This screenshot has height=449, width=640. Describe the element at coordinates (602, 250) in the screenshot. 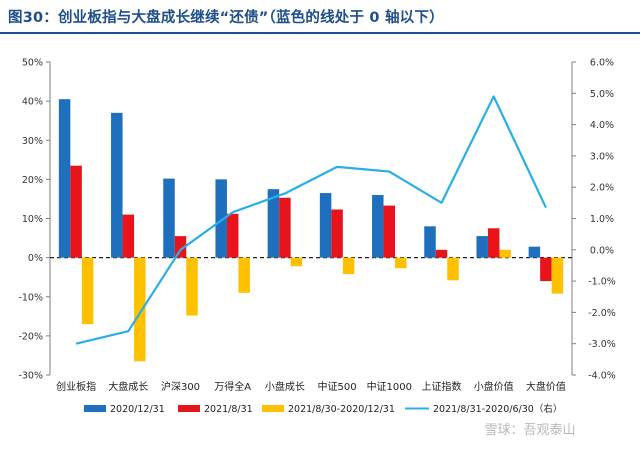

I see `right-tick-label: 0.0%` at that location.